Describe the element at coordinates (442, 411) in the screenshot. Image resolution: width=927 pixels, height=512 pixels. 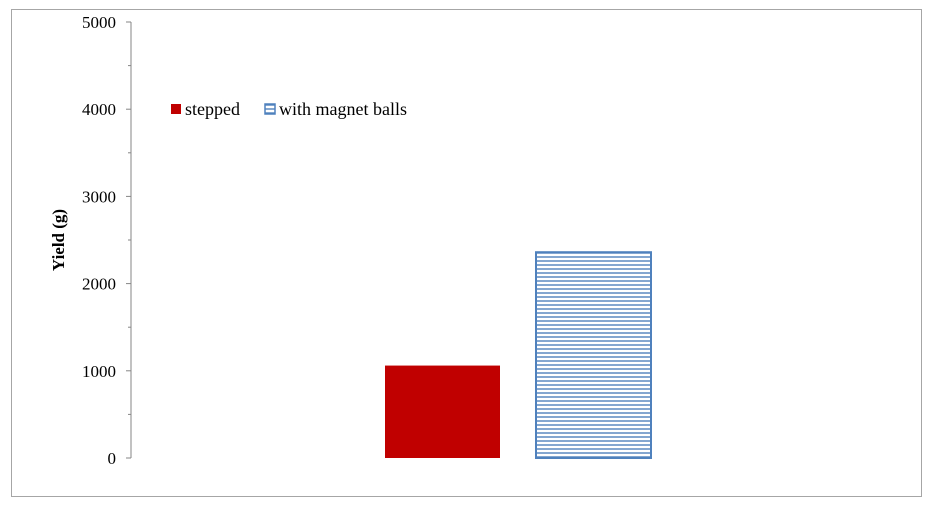
I see `bar-stepped` at that location.